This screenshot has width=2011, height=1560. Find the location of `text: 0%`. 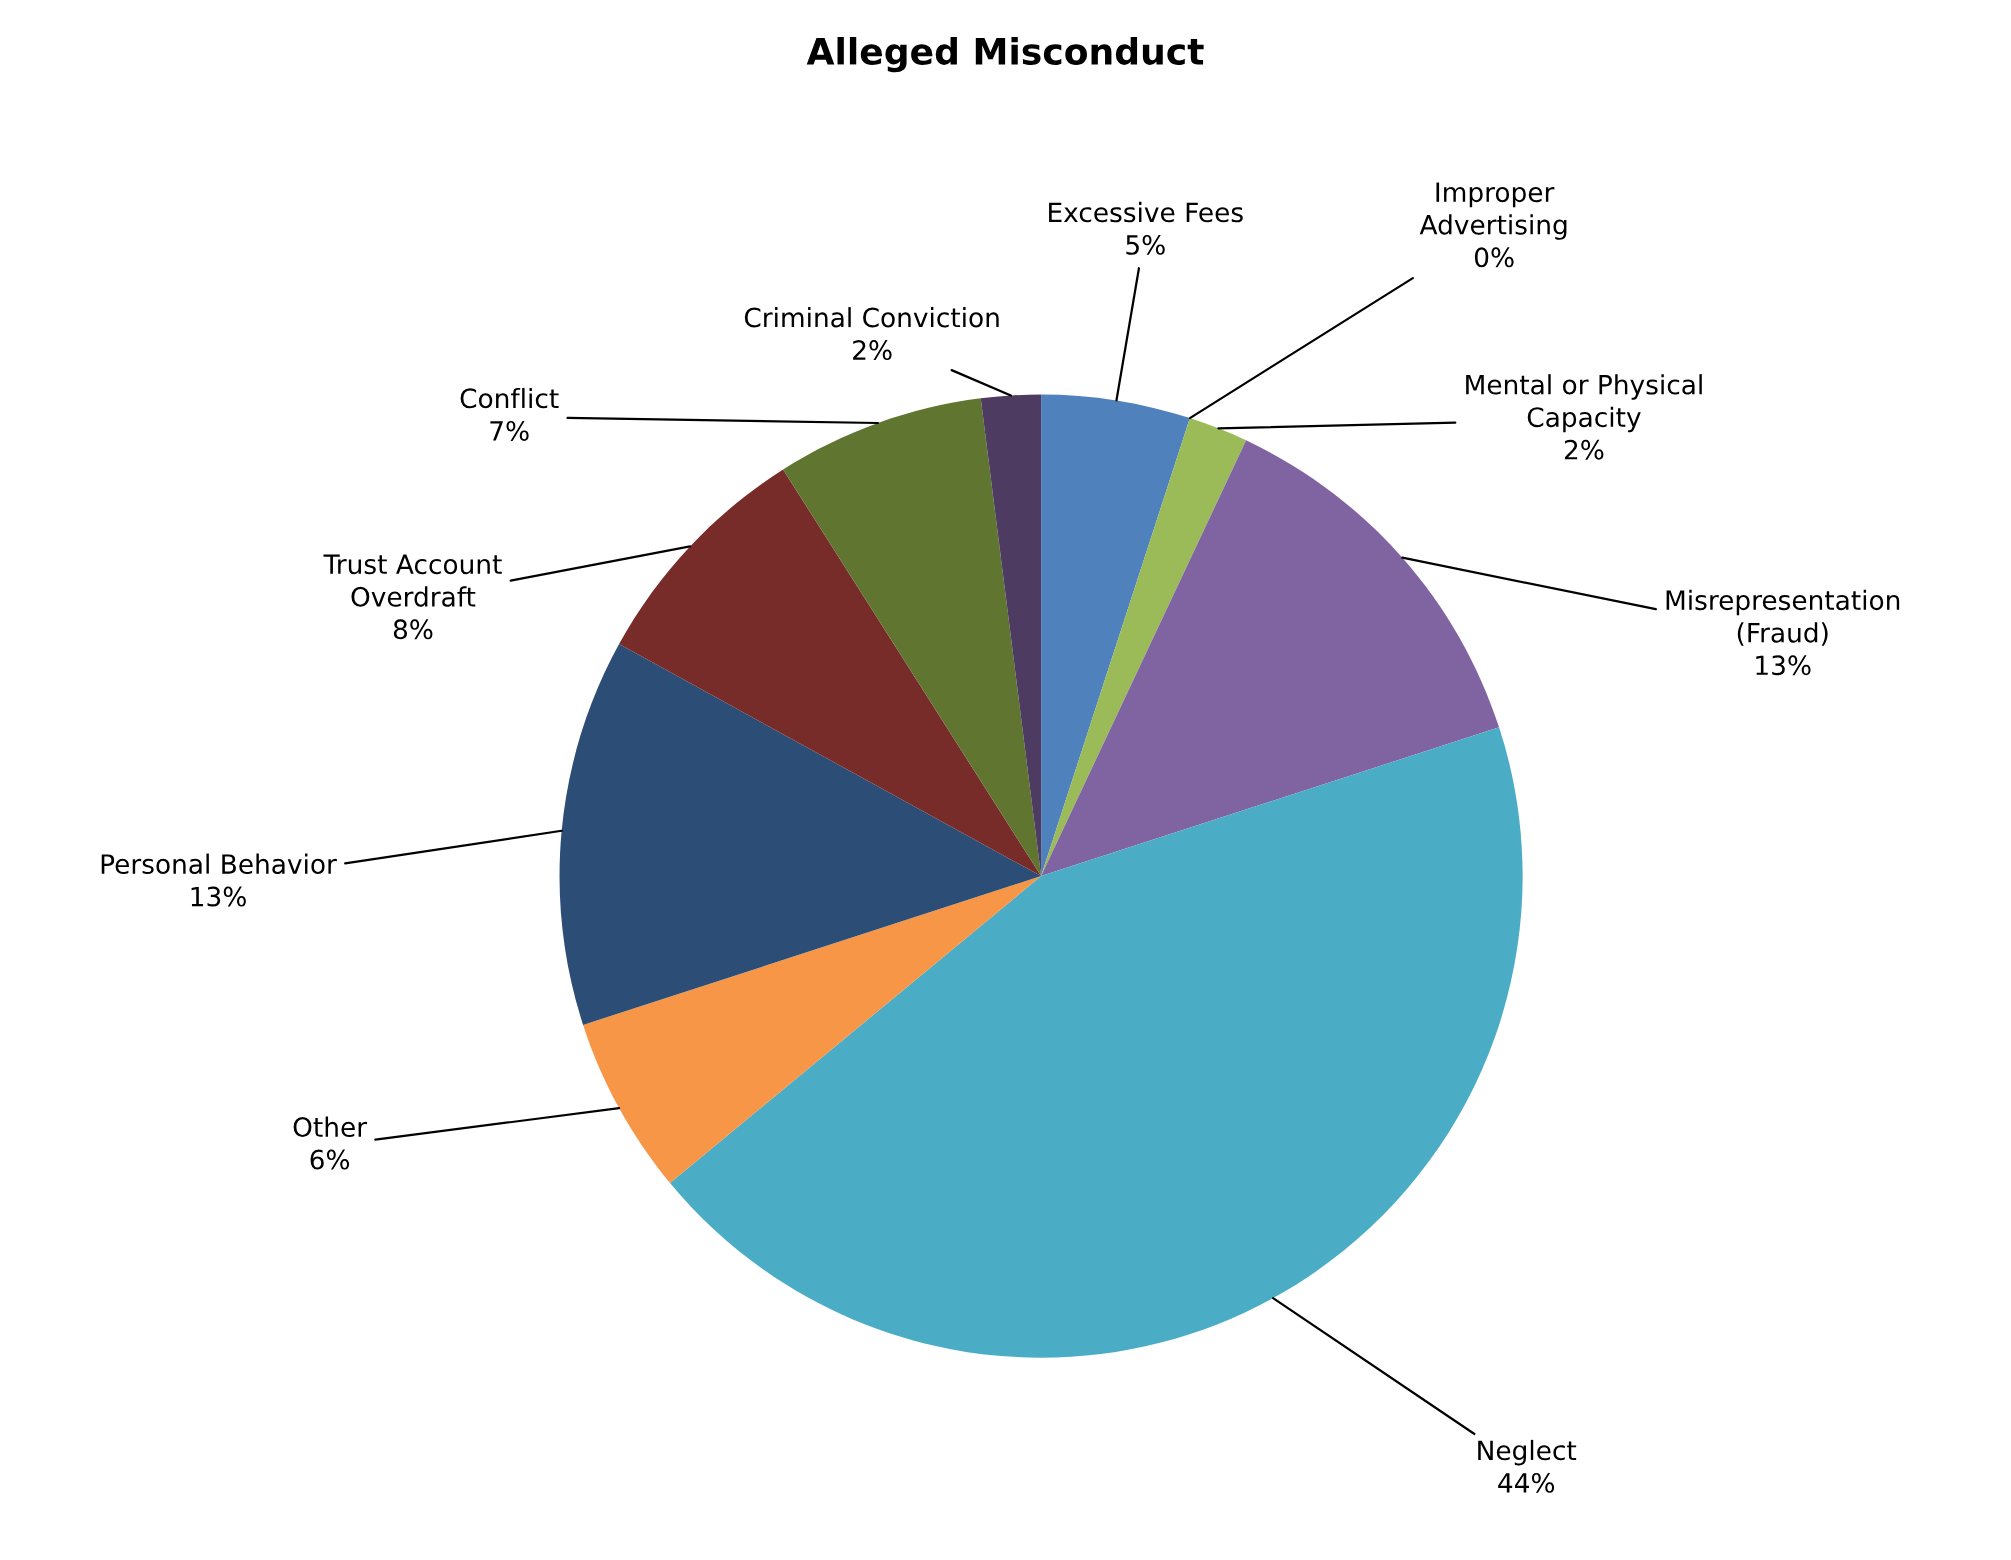

text: 0% is located at coordinates (1494, 257).